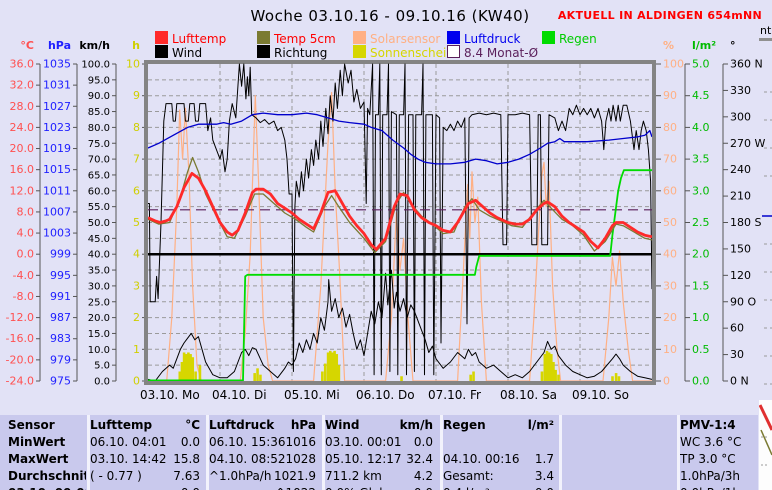 This screenshot has height=490, width=772. I want to click on table-row-label: MinWert, so click(37, 442).